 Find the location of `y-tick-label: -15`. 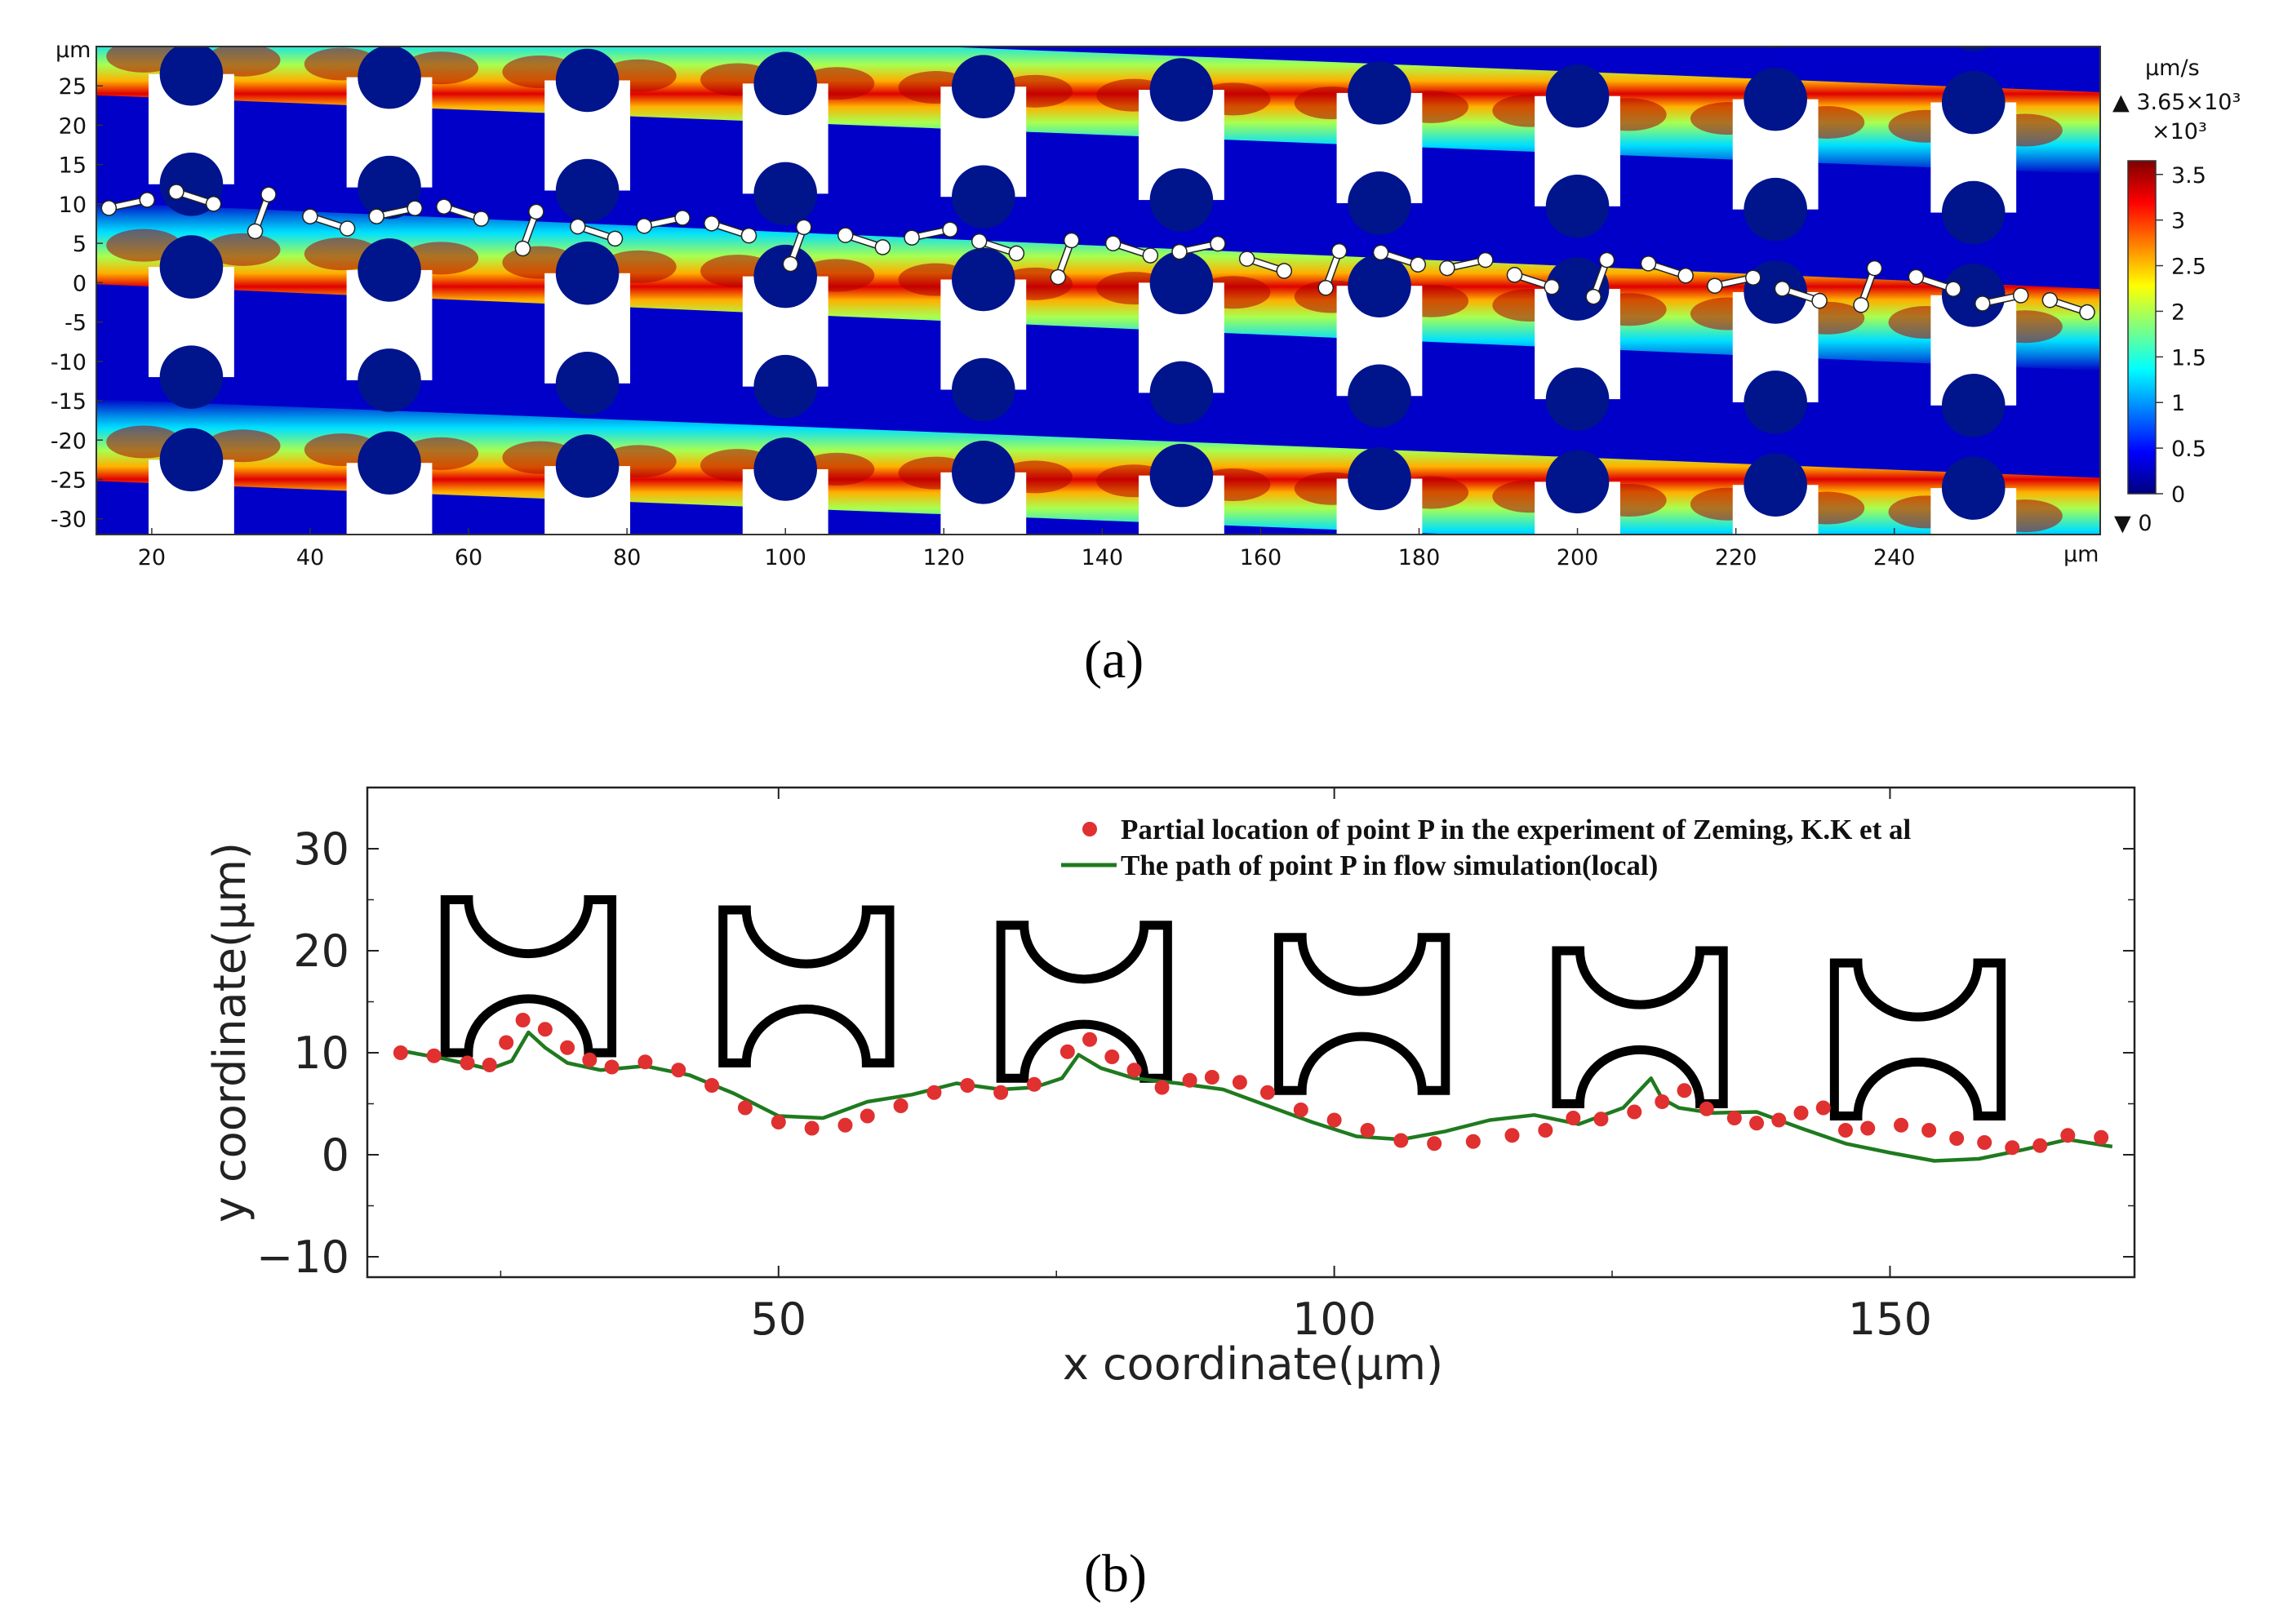

y-tick-label: -15 is located at coordinates (69, 402).